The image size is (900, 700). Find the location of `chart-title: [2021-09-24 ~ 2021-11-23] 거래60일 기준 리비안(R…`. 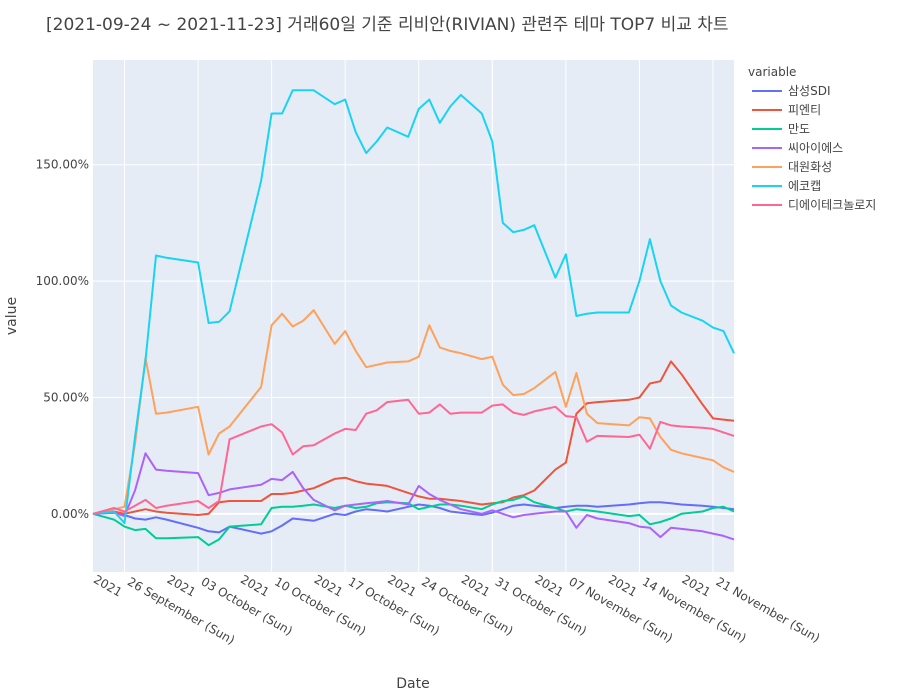

chart-title: [2021-09-24 ~ 2021-11-23] 거래60일 기준 리비안(R… is located at coordinates (387, 25).